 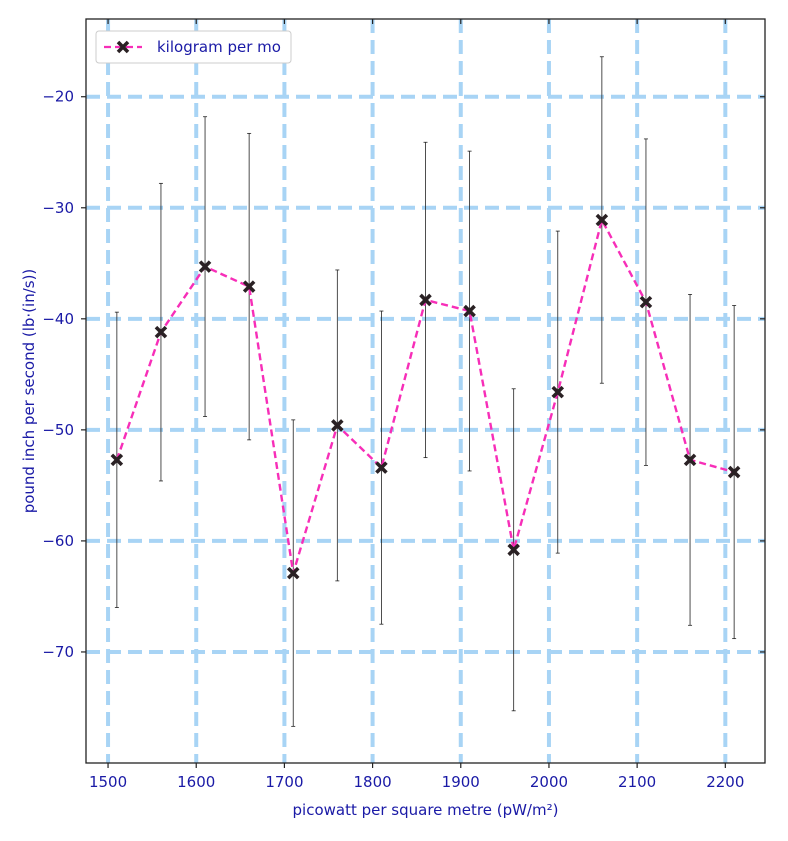 What do you see at coordinates (426, 810) in the screenshot?
I see `x-axis-label: picowatt per square metre (pW/m²)` at bounding box center [426, 810].